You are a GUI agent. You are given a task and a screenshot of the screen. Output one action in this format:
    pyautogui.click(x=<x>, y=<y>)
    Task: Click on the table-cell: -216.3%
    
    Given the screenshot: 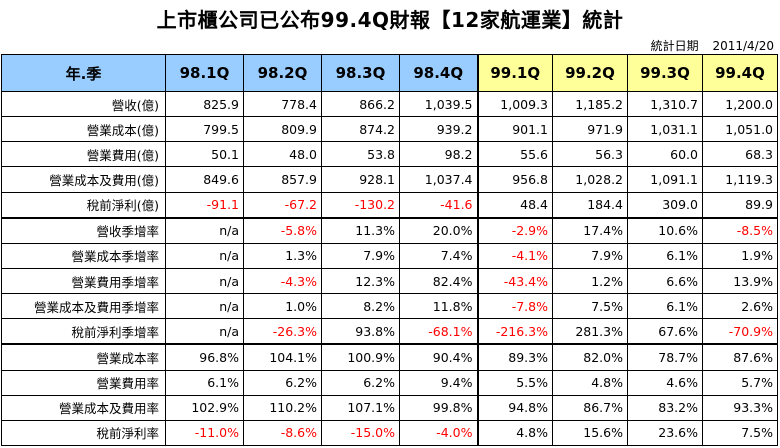 What is the action you would take?
    pyautogui.click(x=514, y=331)
    